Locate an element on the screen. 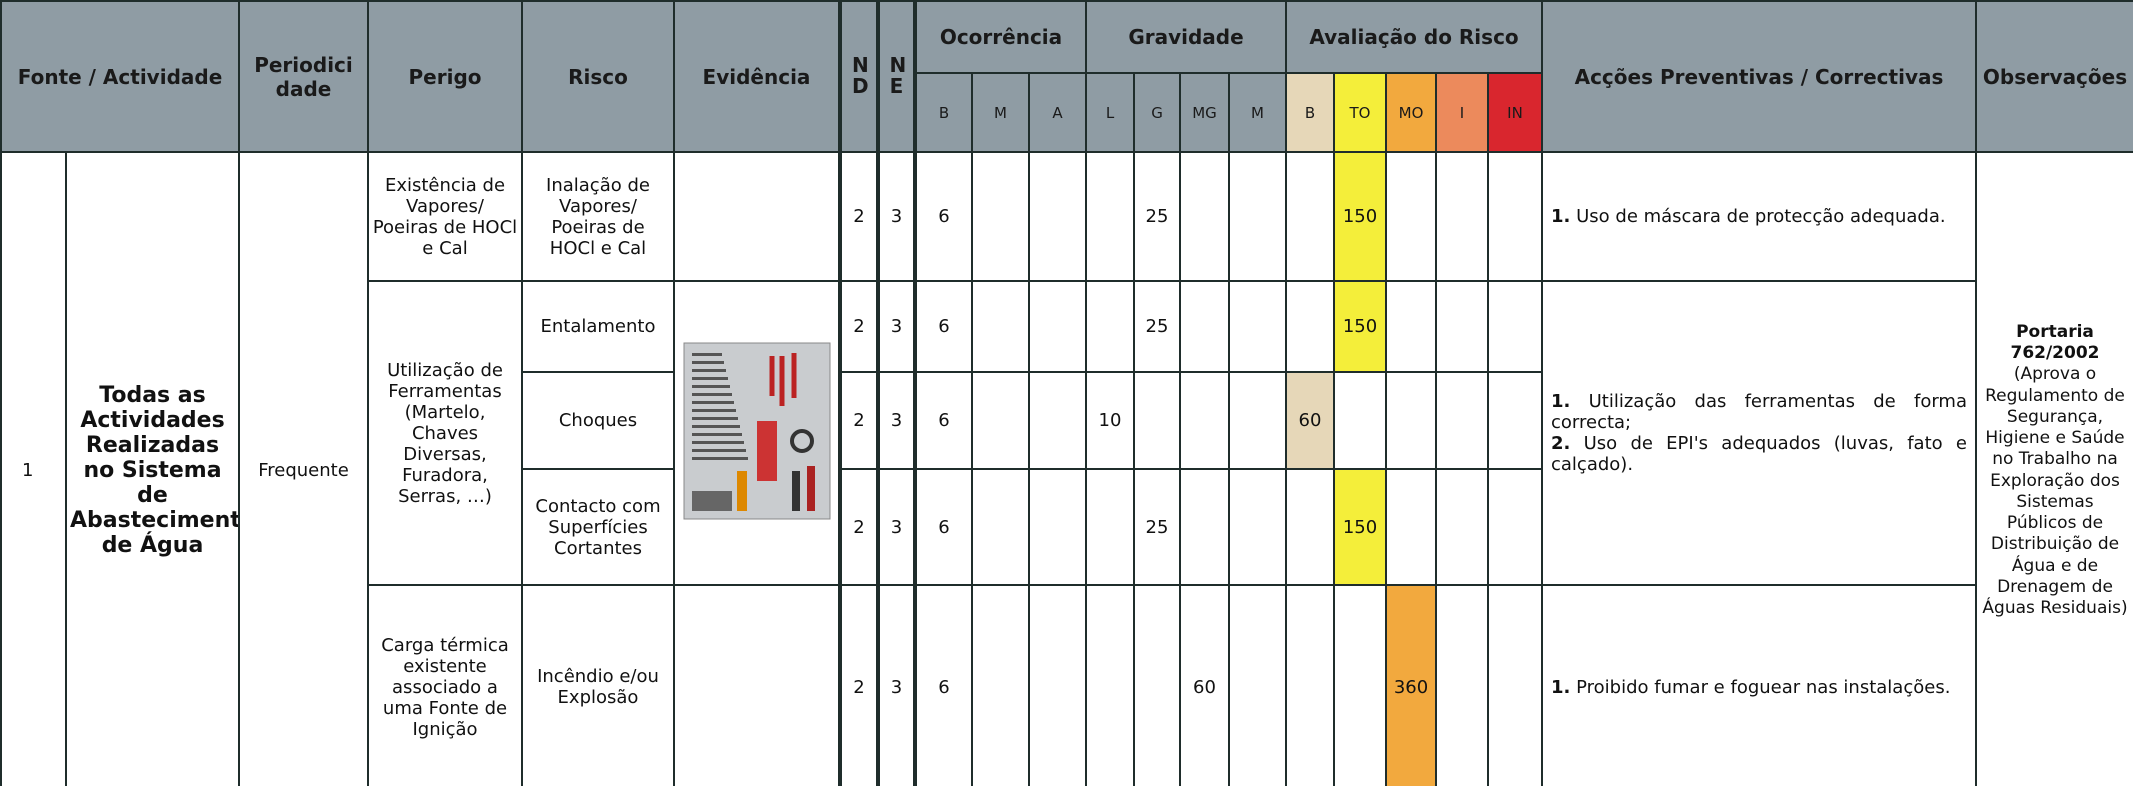  header-text: ND is located at coordinates (860, 75).